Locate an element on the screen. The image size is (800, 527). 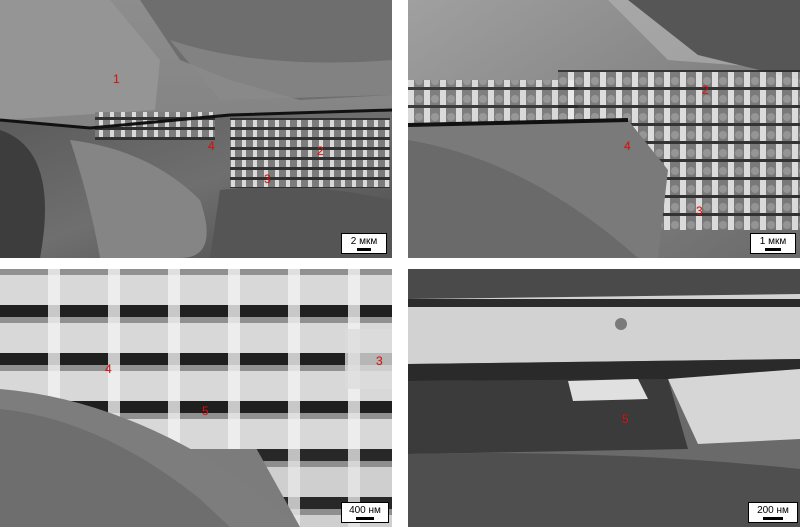
scale-bar: 1 мкм is located at coordinates (773, 243).